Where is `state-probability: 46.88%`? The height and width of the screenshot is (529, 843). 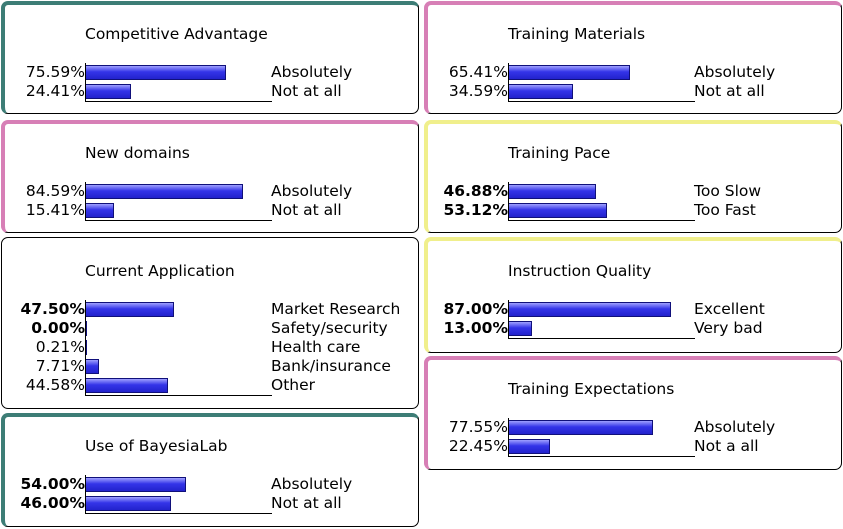 state-probability: 46.88% is located at coordinates (475, 191).